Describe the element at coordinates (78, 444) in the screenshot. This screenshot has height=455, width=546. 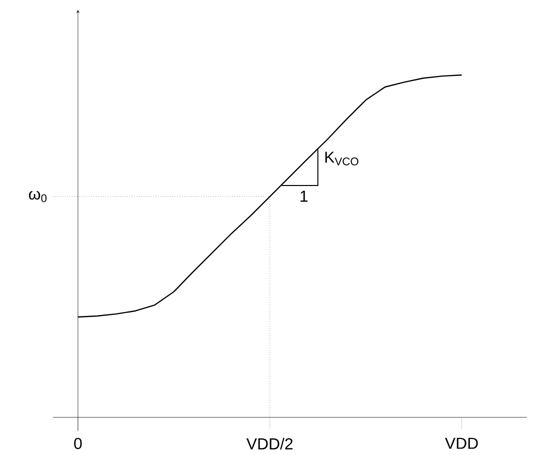
I see `x-tick-label: 0` at that location.